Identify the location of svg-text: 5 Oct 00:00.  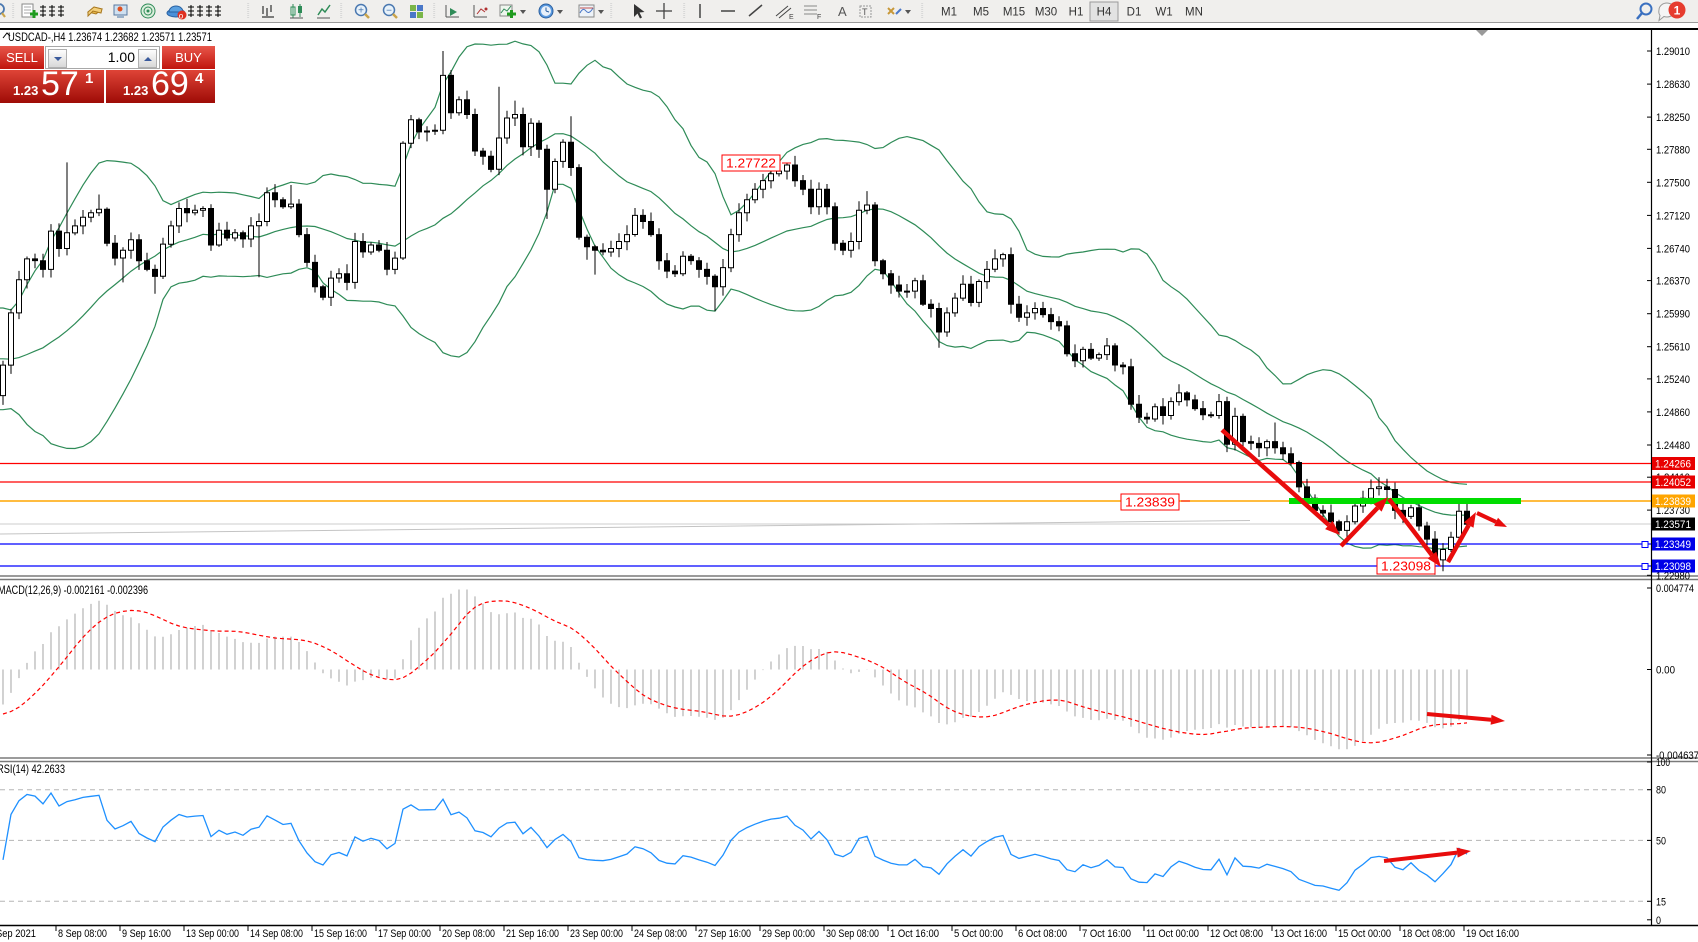
(978, 934).